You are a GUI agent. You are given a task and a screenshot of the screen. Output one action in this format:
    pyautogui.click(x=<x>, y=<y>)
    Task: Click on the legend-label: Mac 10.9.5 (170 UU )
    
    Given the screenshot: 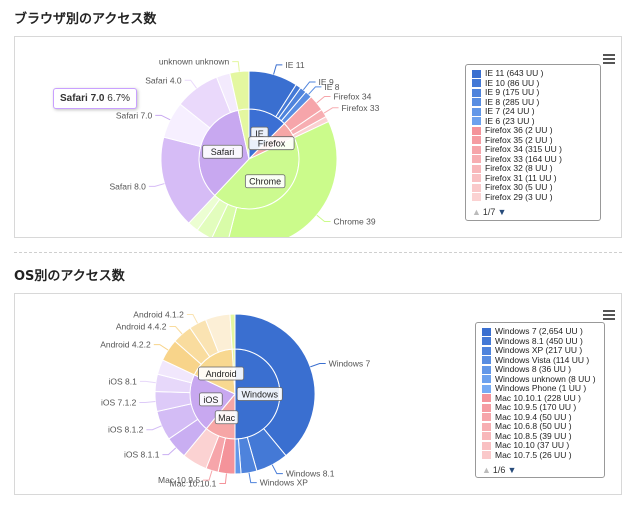 What is the action you would take?
    pyautogui.click(x=536, y=407)
    